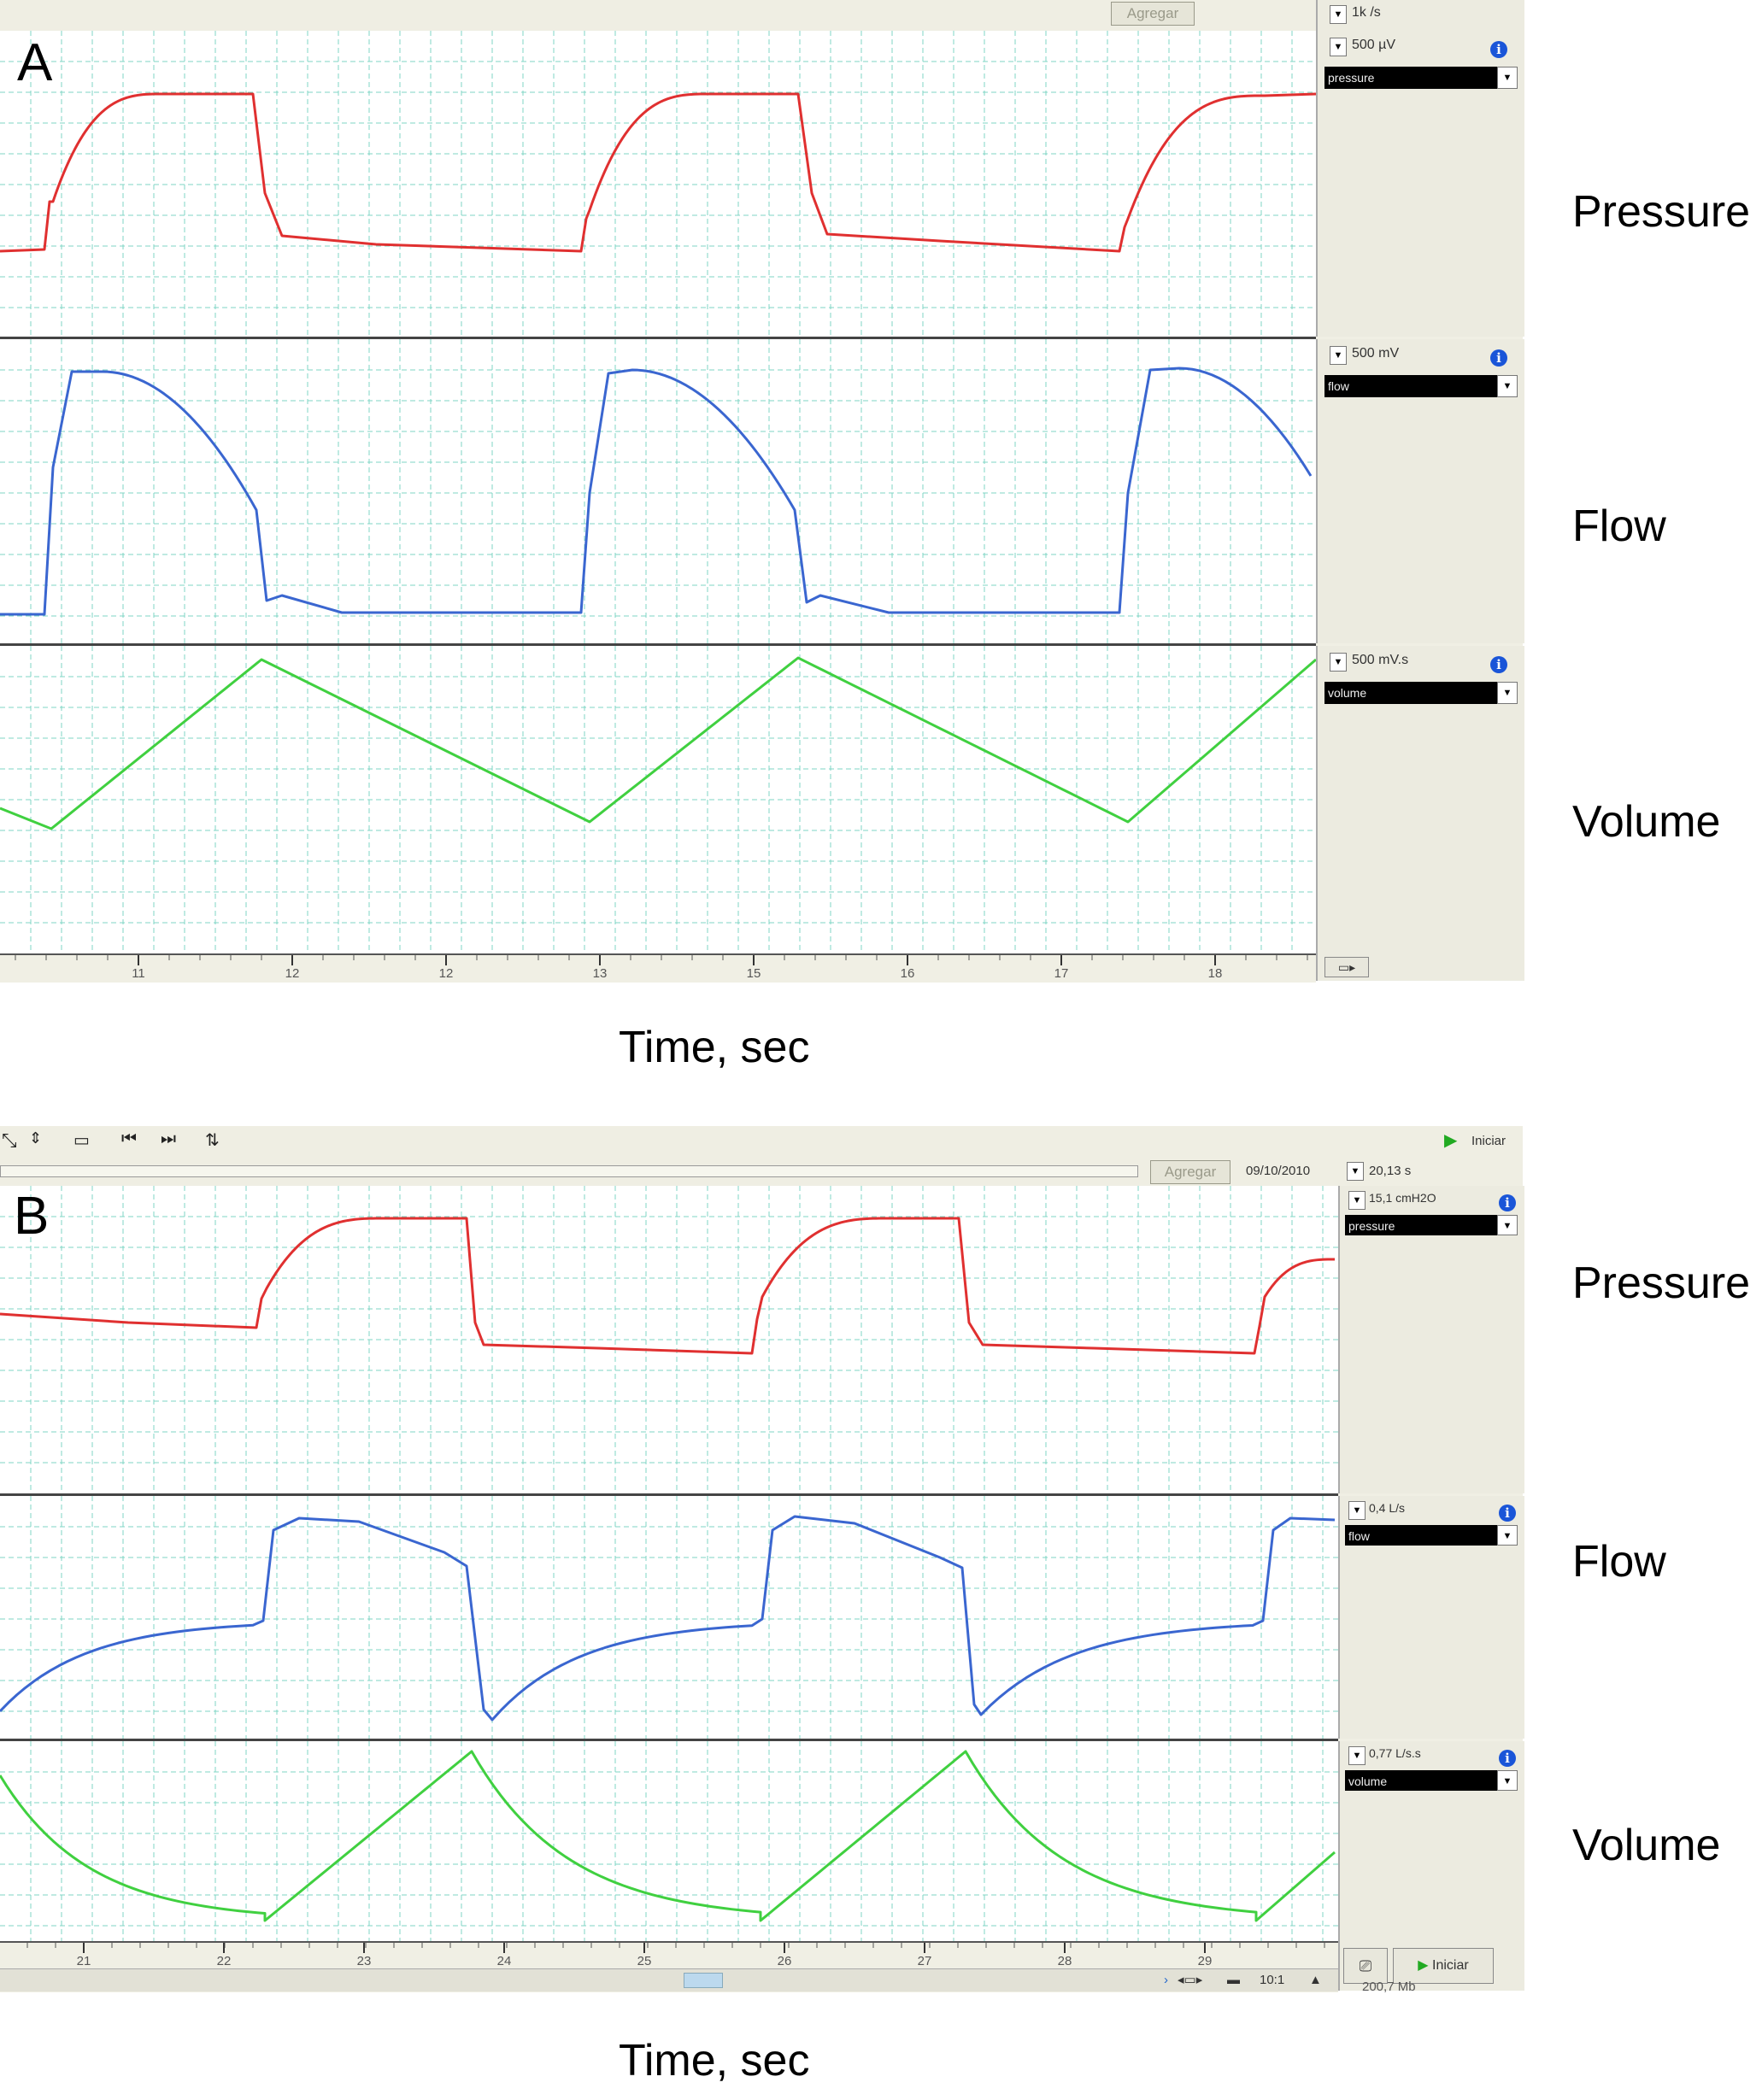 The width and height of the screenshot is (1762, 2100). What do you see at coordinates (1387, 1508) in the screenshot?
I see `flow-scale: 0,4 L/s` at bounding box center [1387, 1508].